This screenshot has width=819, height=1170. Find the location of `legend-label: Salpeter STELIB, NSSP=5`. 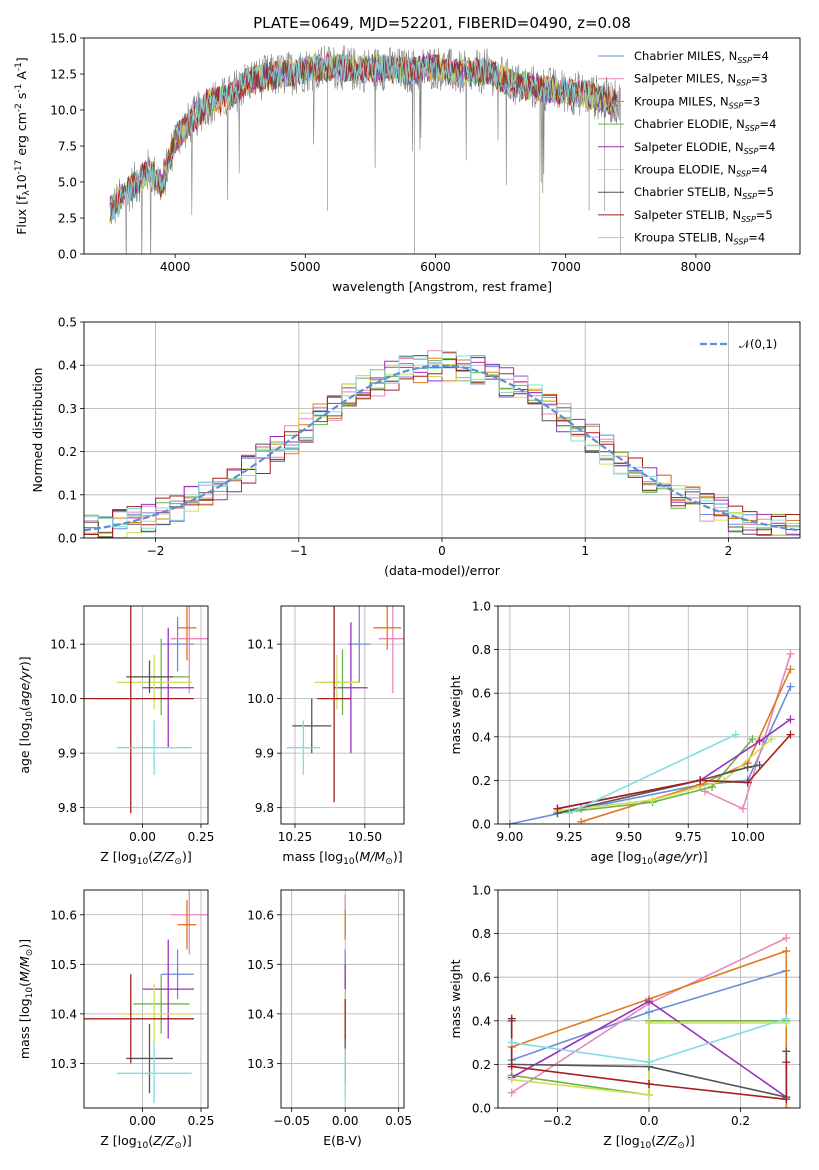

legend-label: Salpeter STELIB, NSSP=5 is located at coordinates (703, 216).